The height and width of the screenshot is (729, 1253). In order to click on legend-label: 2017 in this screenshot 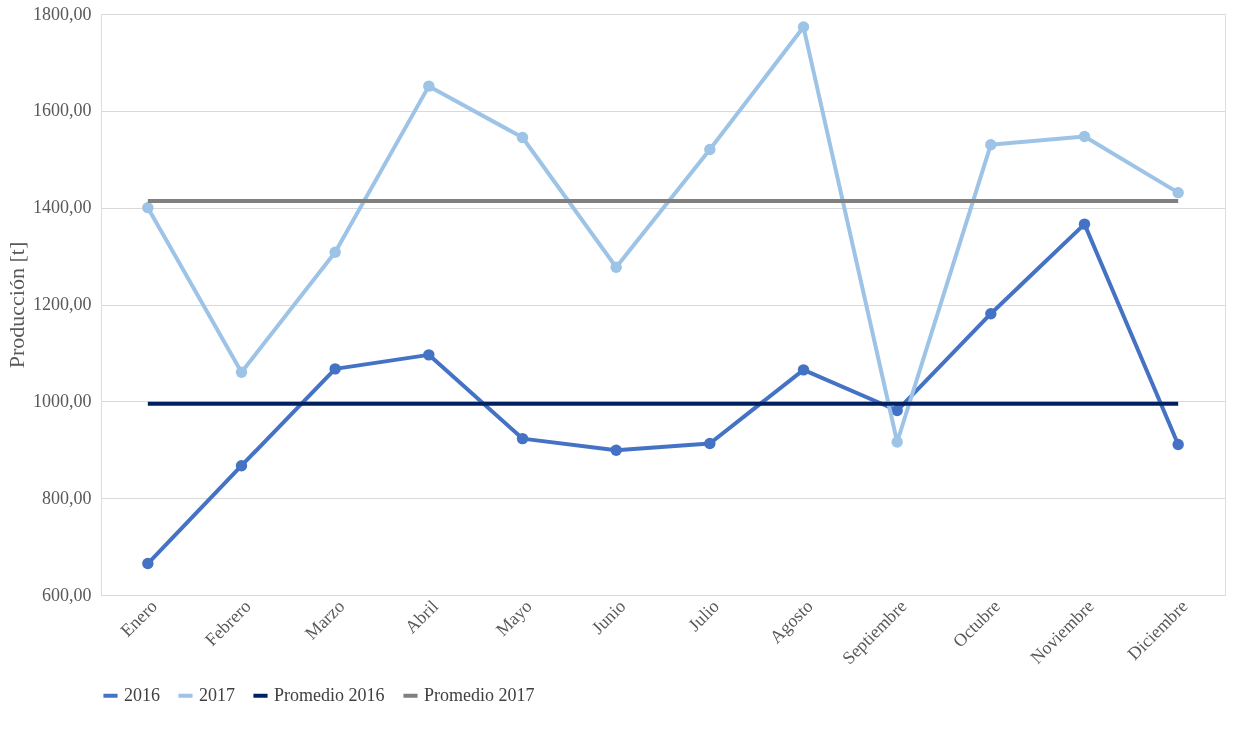, I will do `click(217, 694)`.